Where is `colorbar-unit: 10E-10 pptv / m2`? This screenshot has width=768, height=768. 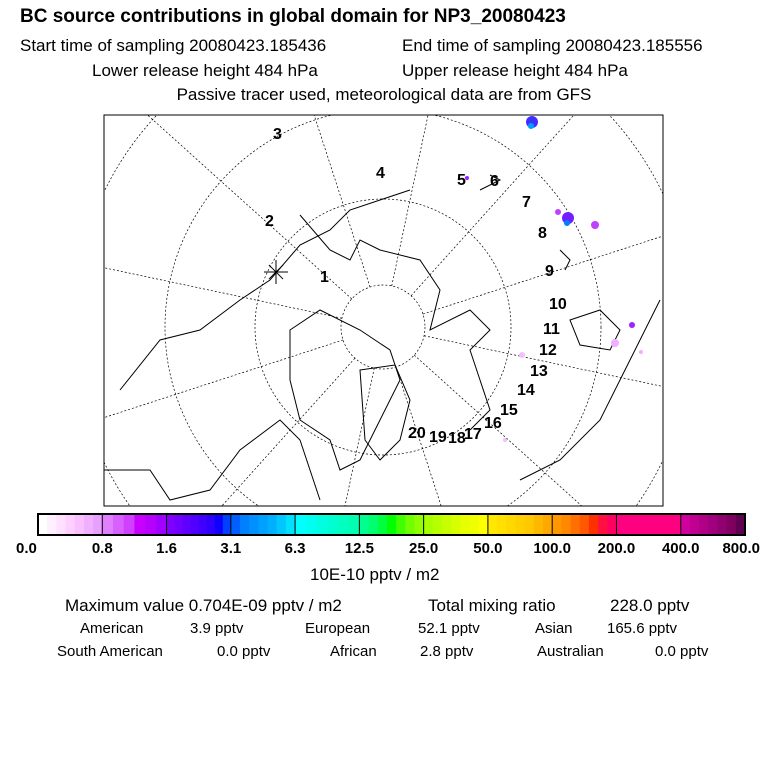 colorbar-unit: 10E-10 pptv / m2 is located at coordinates (375, 574).